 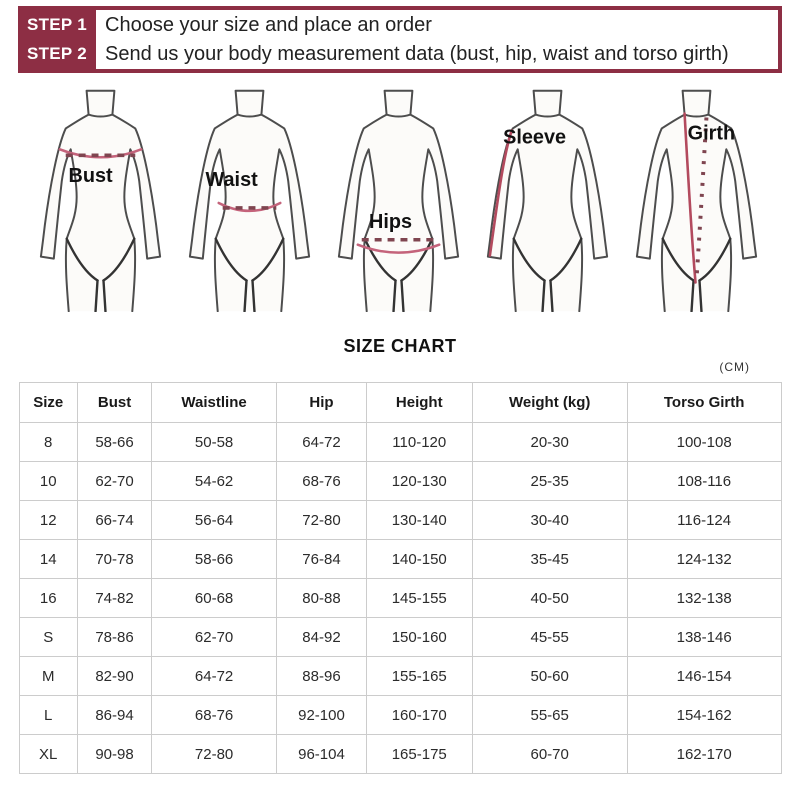 What do you see at coordinates (100, 153) in the screenshot?
I see `bust-measure-line` at bounding box center [100, 153].